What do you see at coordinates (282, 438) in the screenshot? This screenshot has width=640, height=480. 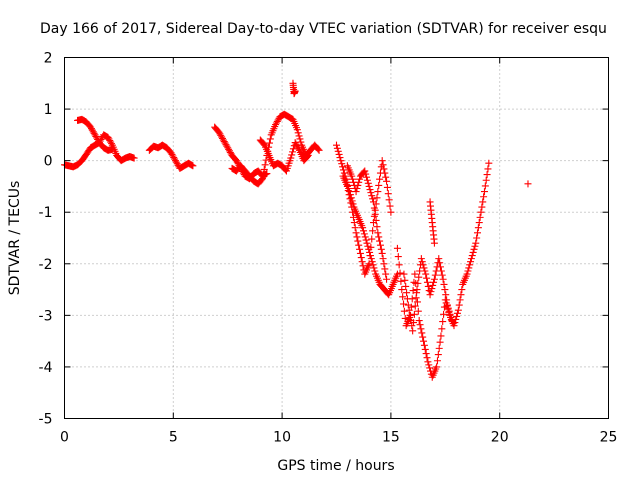 I see `x-tick-label: 10` at bounding box center [282, 438].